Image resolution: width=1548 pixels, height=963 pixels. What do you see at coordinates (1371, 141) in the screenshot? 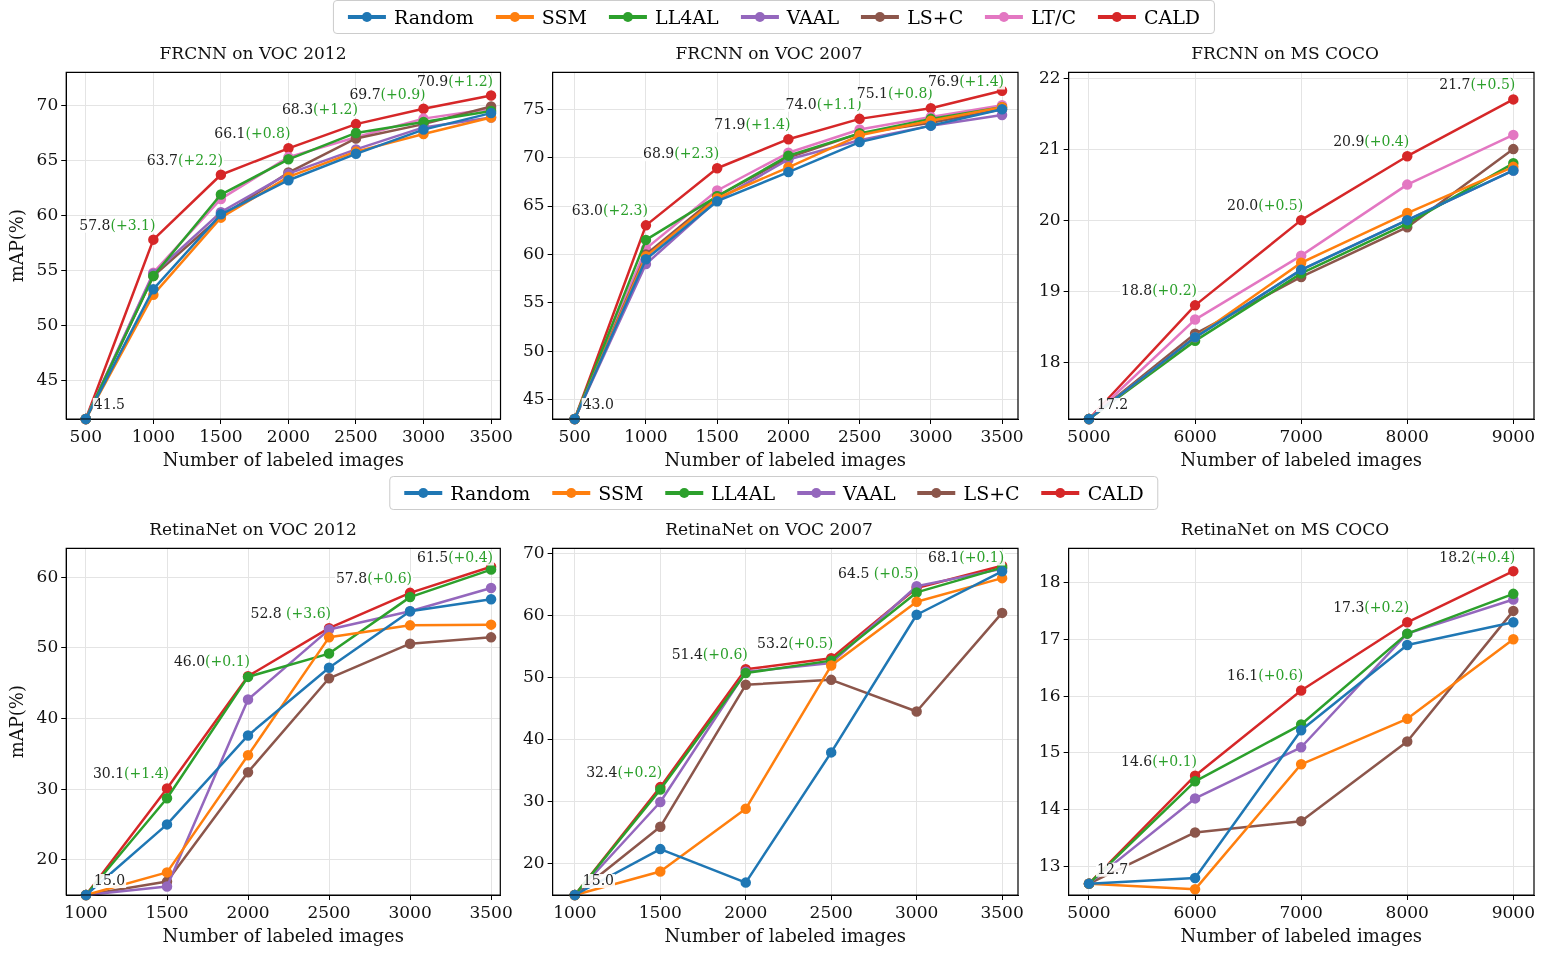
I see `annotation: 20.9(+0.4)` at bounding box center [1371, 141].